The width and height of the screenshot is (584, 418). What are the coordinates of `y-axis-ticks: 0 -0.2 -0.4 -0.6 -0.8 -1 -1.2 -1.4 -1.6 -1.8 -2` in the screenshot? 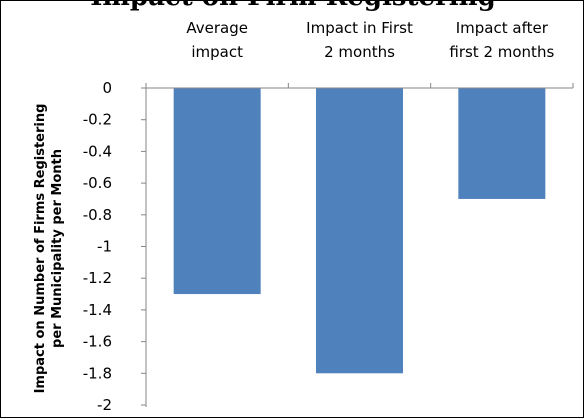 It's located at (114, 246).